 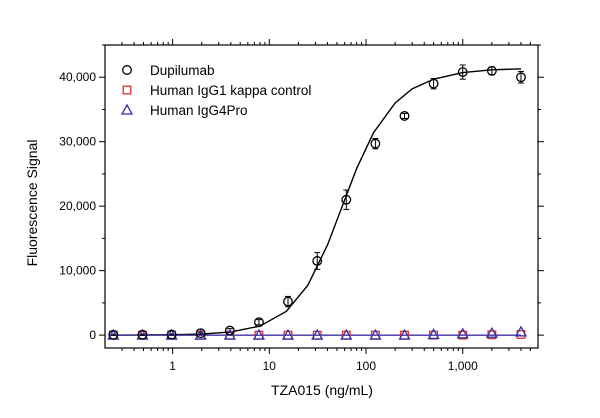 I want to click on x-tick-label: 10, so click(x=270, y=366).